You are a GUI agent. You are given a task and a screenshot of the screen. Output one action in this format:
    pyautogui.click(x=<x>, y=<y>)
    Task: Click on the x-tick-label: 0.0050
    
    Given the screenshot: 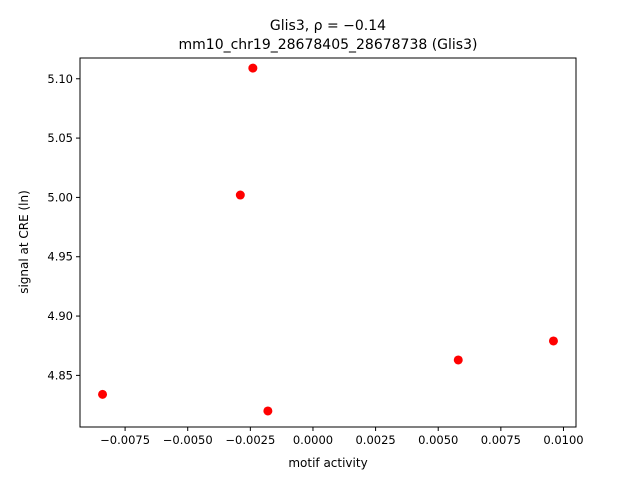 What is the action you would take?
    pyautogui.click(x=438, y=440)
    